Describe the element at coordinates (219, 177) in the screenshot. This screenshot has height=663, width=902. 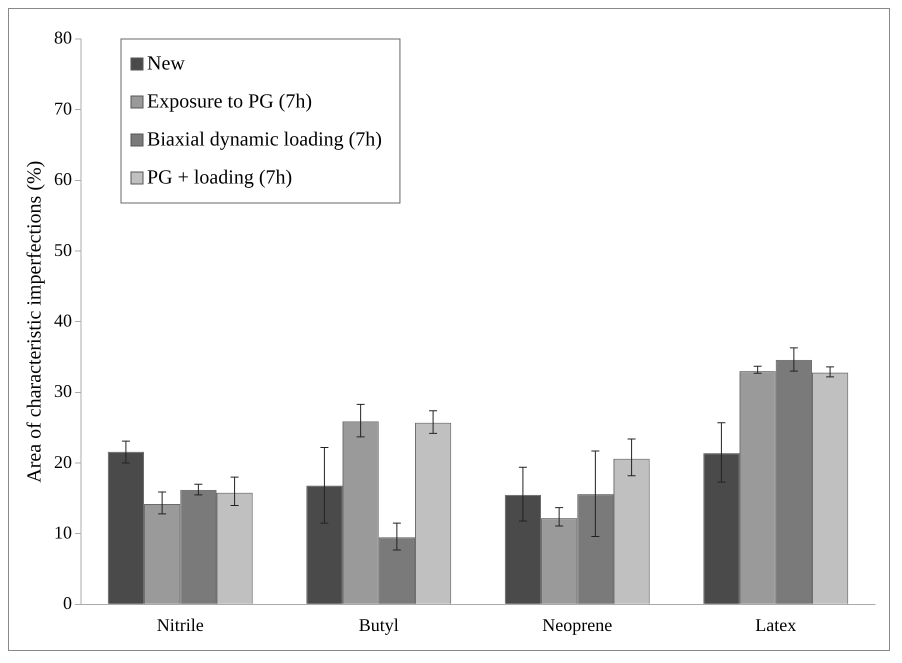
I see `legend-label: PG + loading (7h)` at that location.